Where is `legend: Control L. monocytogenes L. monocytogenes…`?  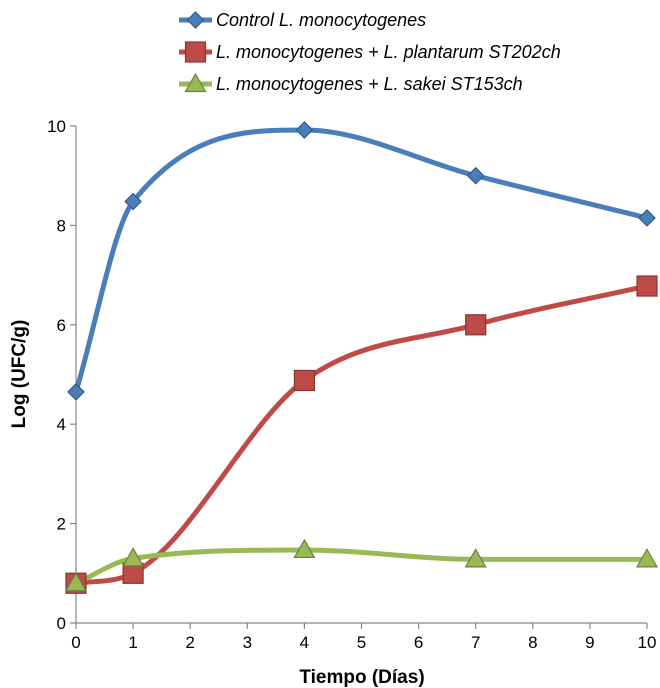
legend: Control L. monocytogenes L. monocytogenes… is located at coordinates (370, 52).